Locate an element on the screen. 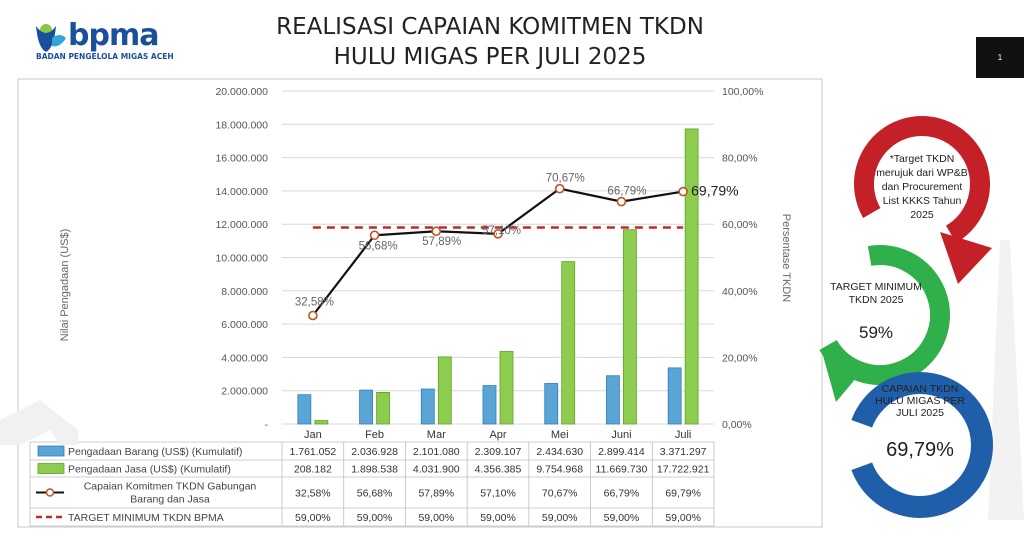 This screenshot has height=543, width=1024. table-cell: 208.182 is located at coordinates (313, 470).